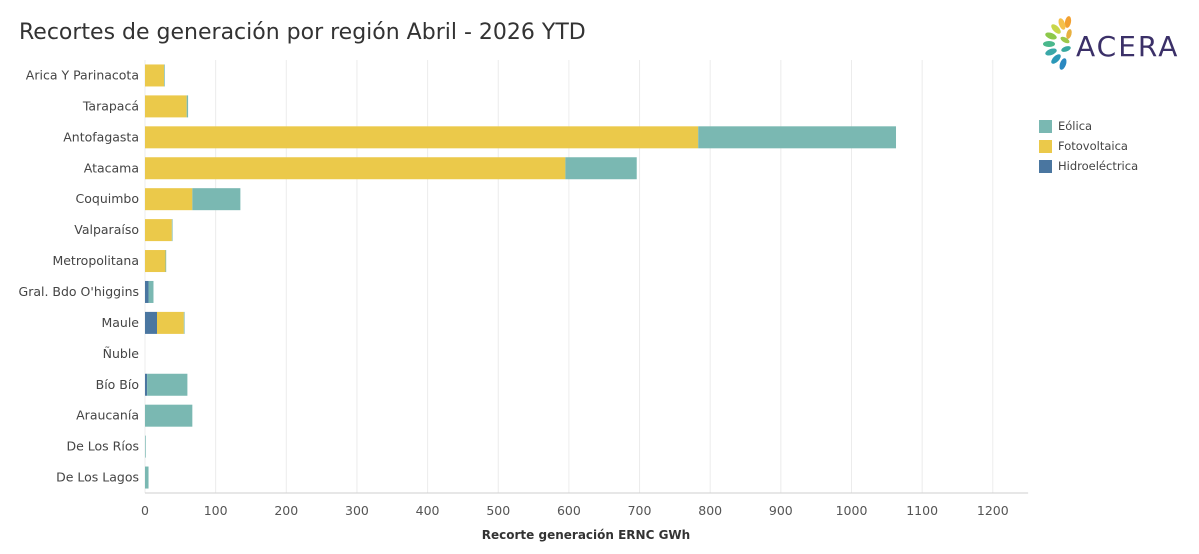 The width and height of the screenshot is (1199, 554). I want to click on x-tick-label: 500, so click(498, 510).